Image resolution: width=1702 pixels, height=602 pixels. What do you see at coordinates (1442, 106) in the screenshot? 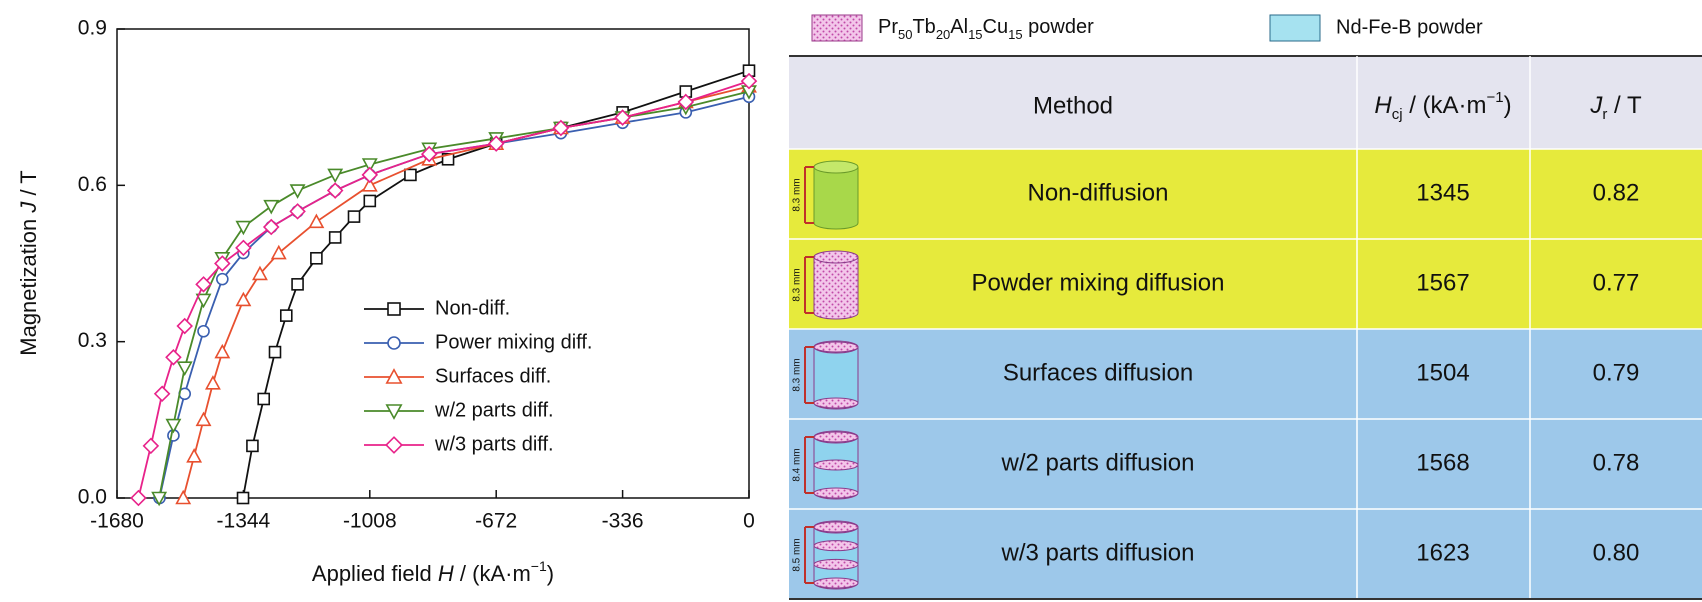
I see `header-cell: Hcj / (kA·m−1)` at bounding box center [1442, 106].